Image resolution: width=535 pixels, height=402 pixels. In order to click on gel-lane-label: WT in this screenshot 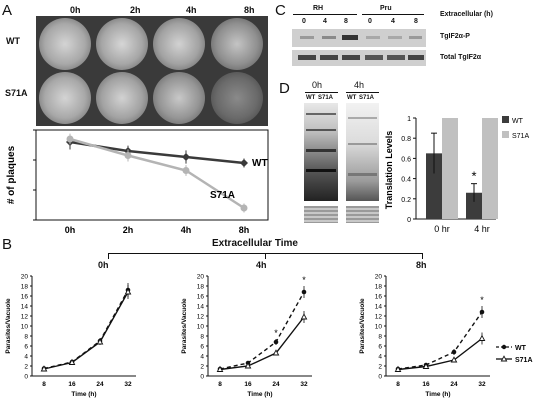, I will do `click(352, 98)`.